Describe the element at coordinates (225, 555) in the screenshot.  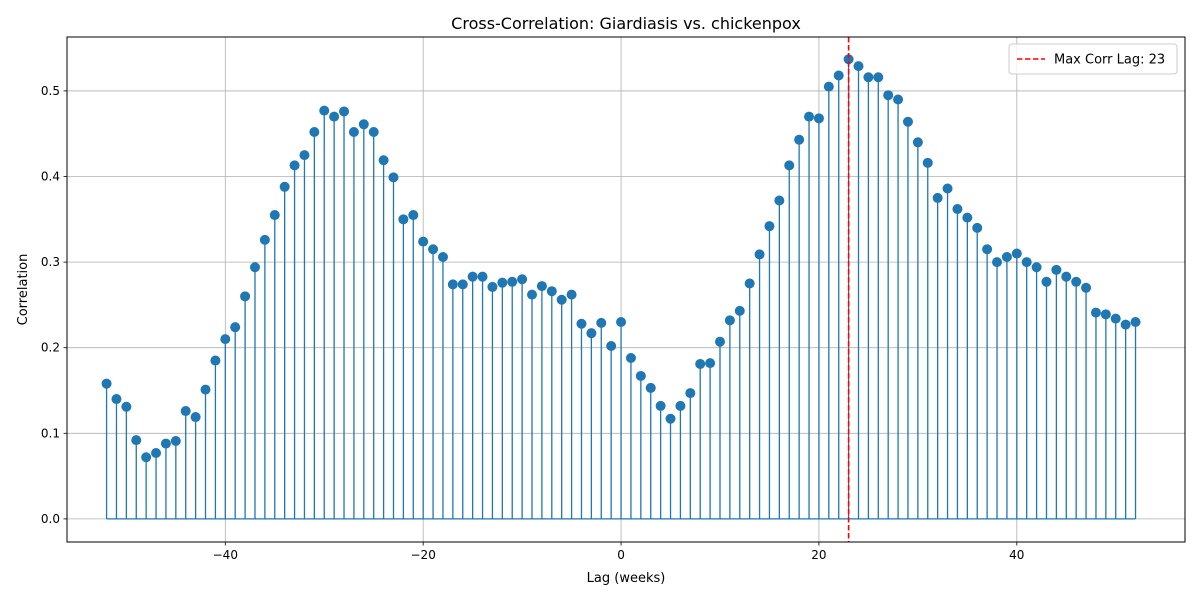
I see `x-tick-label: −40` at that location.